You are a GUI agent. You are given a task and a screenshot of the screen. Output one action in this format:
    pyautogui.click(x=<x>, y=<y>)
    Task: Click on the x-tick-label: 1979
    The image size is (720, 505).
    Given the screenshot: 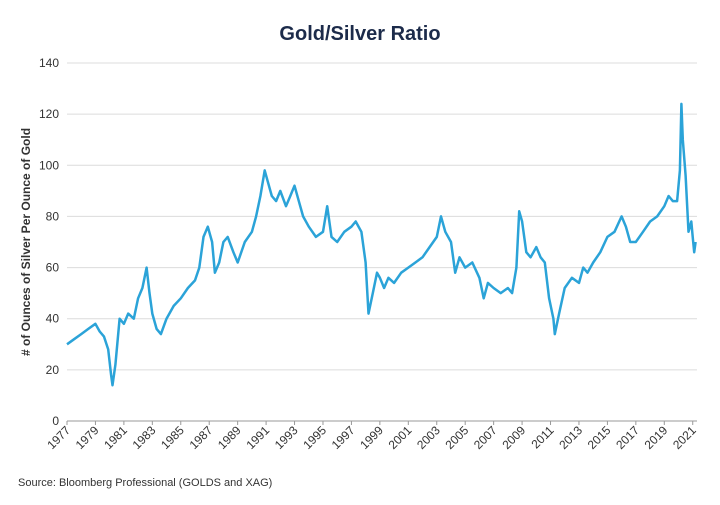 What is the action you would take?
    pyautogui.click(x=87, y=437)
    